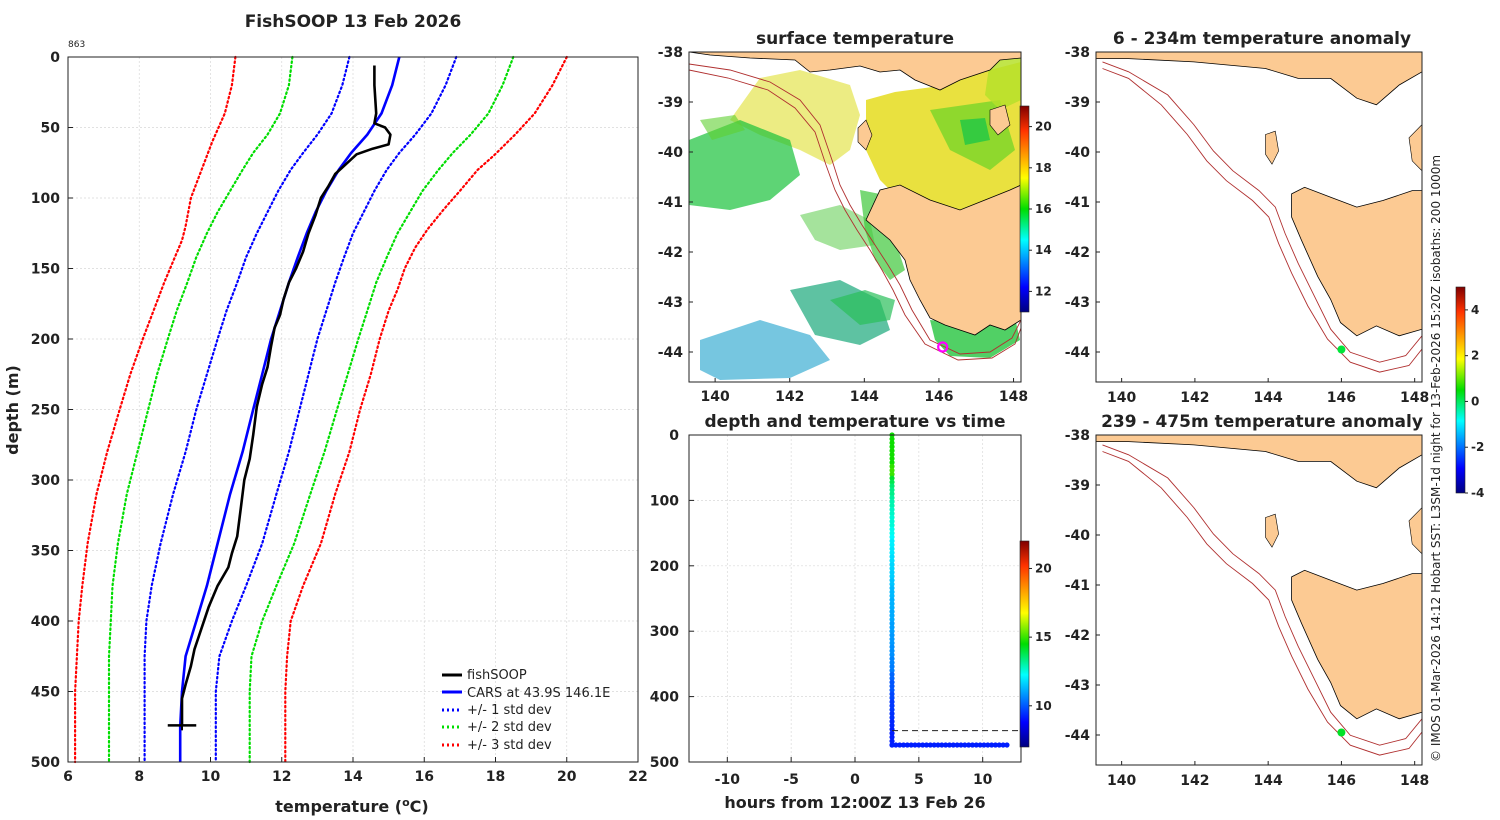 The width and height of the screenshot is (1500, 820). I want to click on profile-ytick-label: 500, so click(45, 763).